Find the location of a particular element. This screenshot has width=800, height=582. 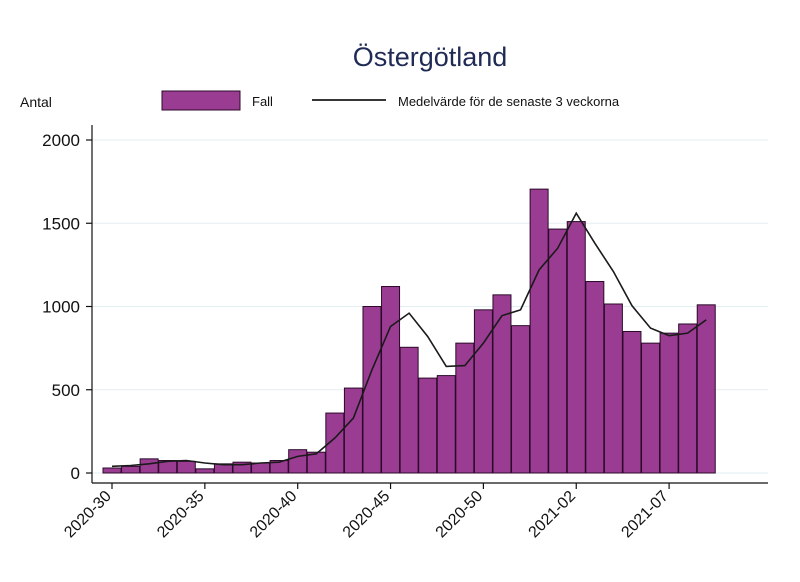

x-tick-label-2021-02: 2021-02 is located at coordinates (553, 515).